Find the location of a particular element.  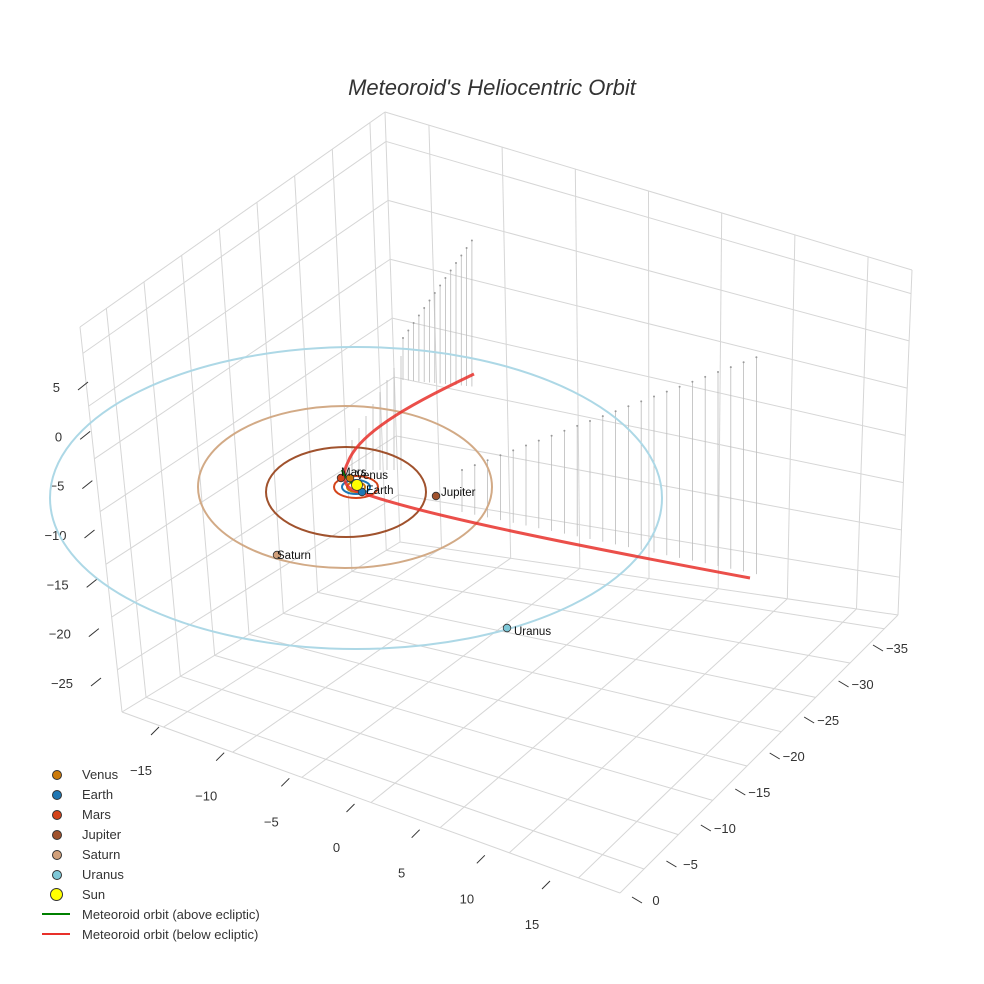

legend-item: Mars is located at coordinates (148, 814).